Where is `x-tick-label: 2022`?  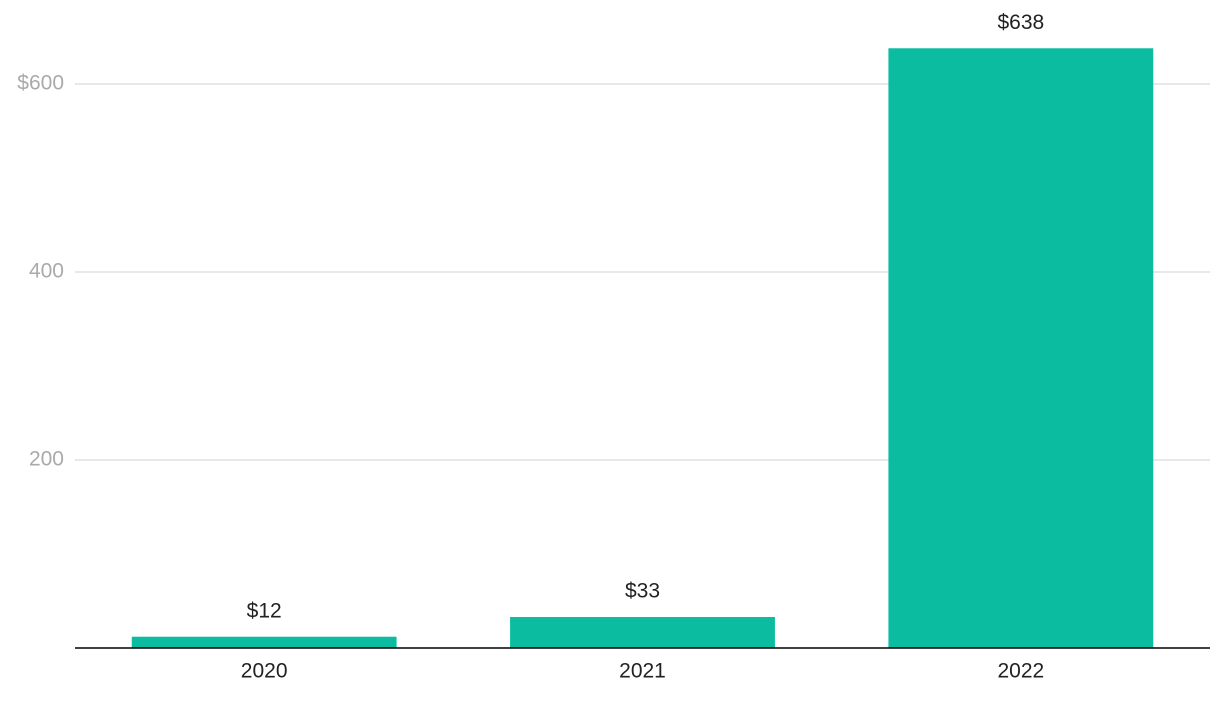
x-tick-label: 2022 is located at coordinates (1020, 671).